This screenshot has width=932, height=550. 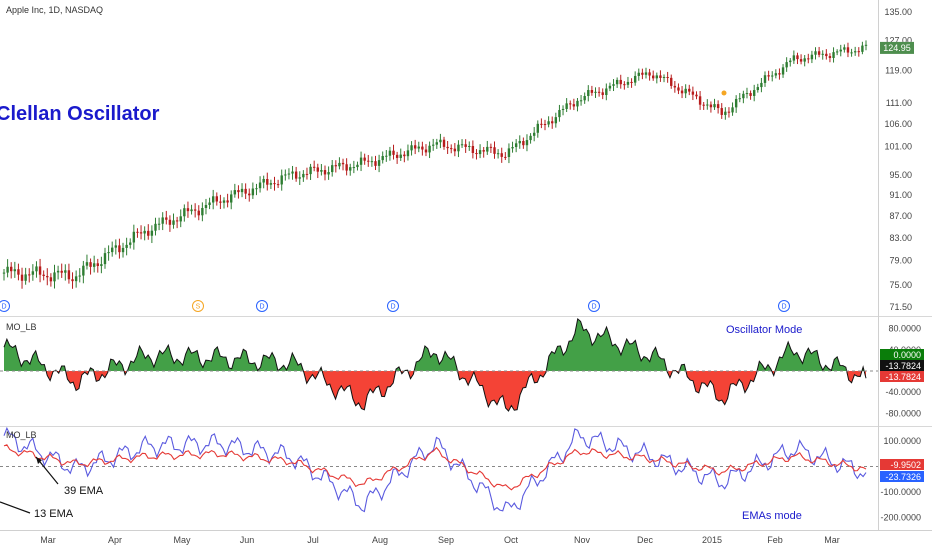 What do you see at coordinates (198, 307) in the screenshot?
I see `dividend-marker-letter: S` at bounding box center [198, 307].